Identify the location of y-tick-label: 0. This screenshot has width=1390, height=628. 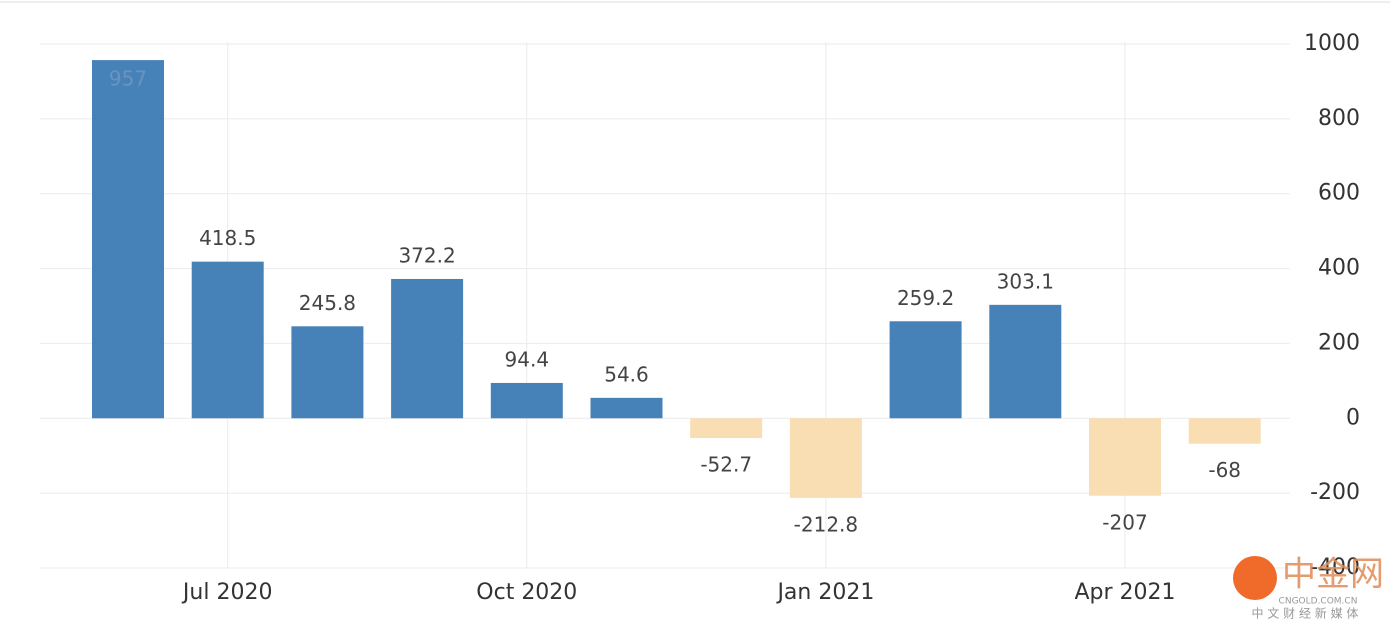
(1353, 417).